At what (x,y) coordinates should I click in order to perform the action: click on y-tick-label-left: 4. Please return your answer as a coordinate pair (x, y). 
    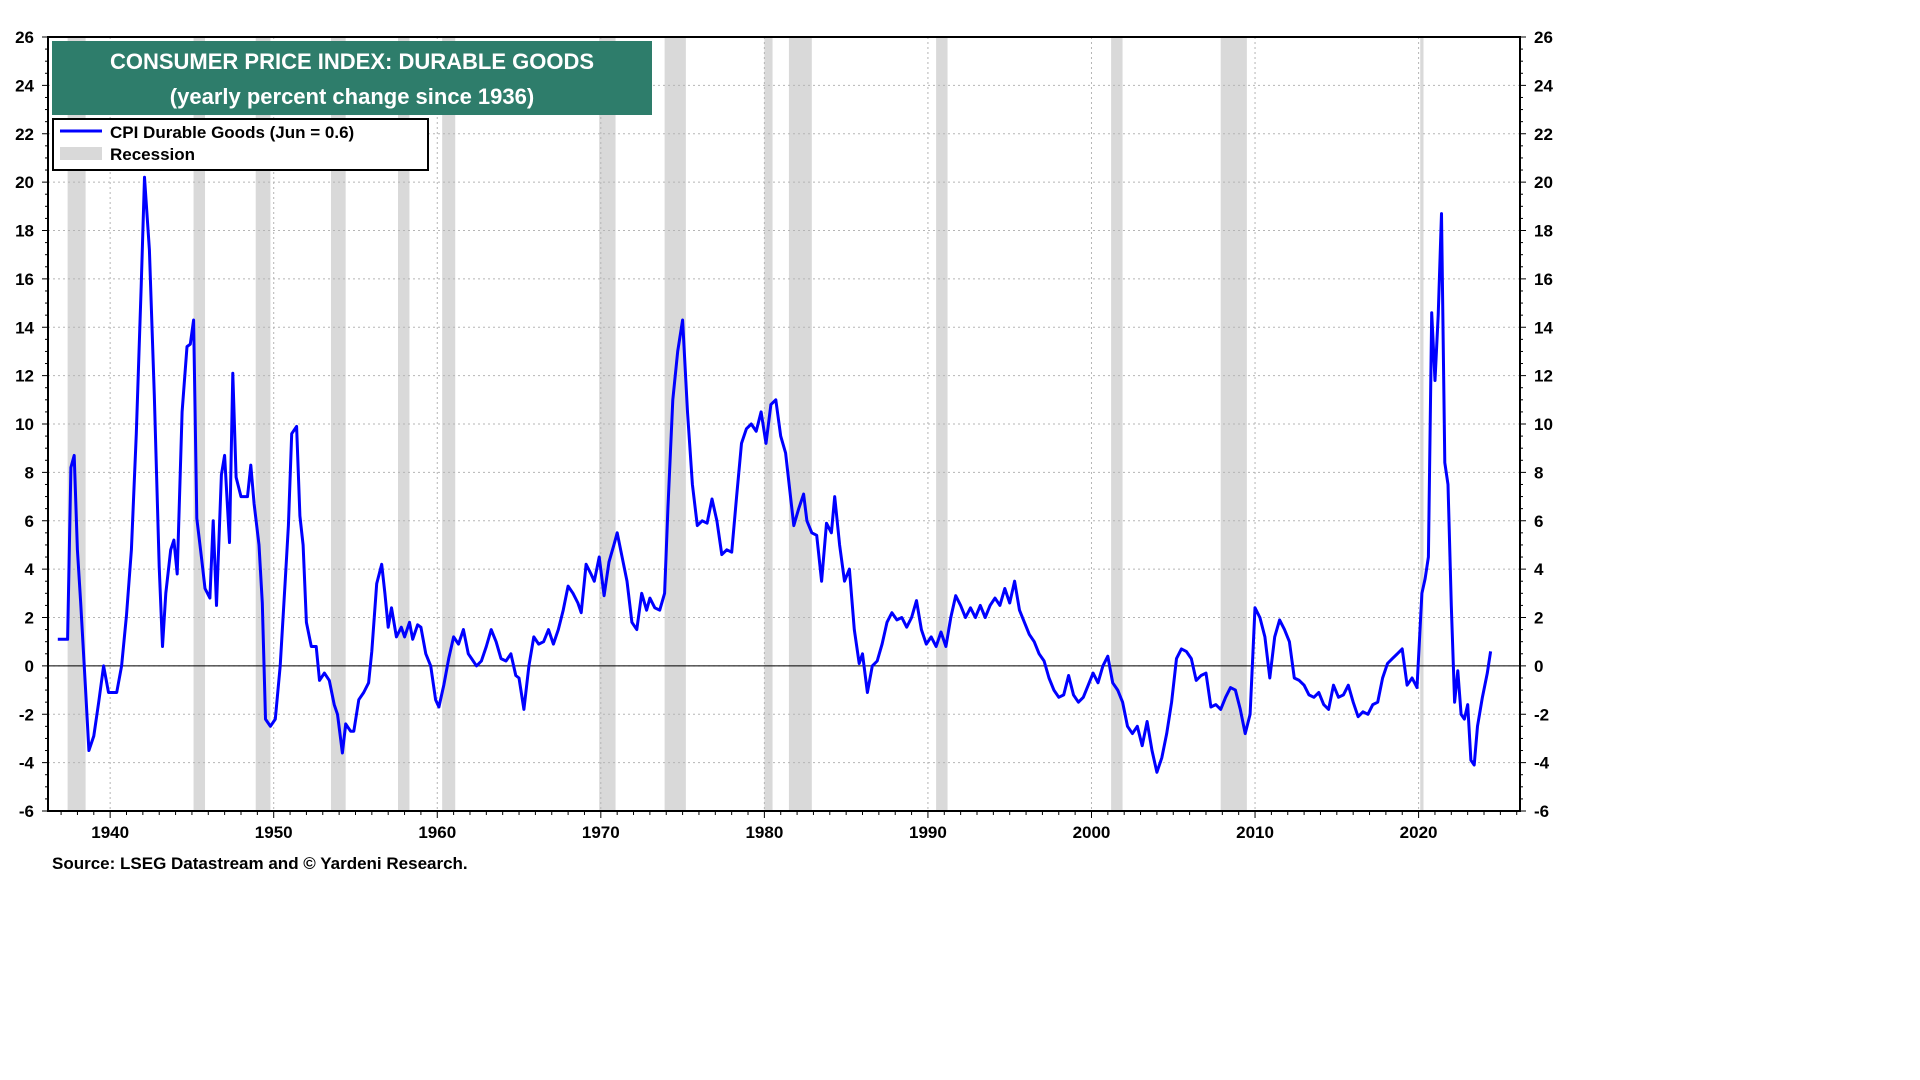
    Looking at the image, I should click on (30, 569).